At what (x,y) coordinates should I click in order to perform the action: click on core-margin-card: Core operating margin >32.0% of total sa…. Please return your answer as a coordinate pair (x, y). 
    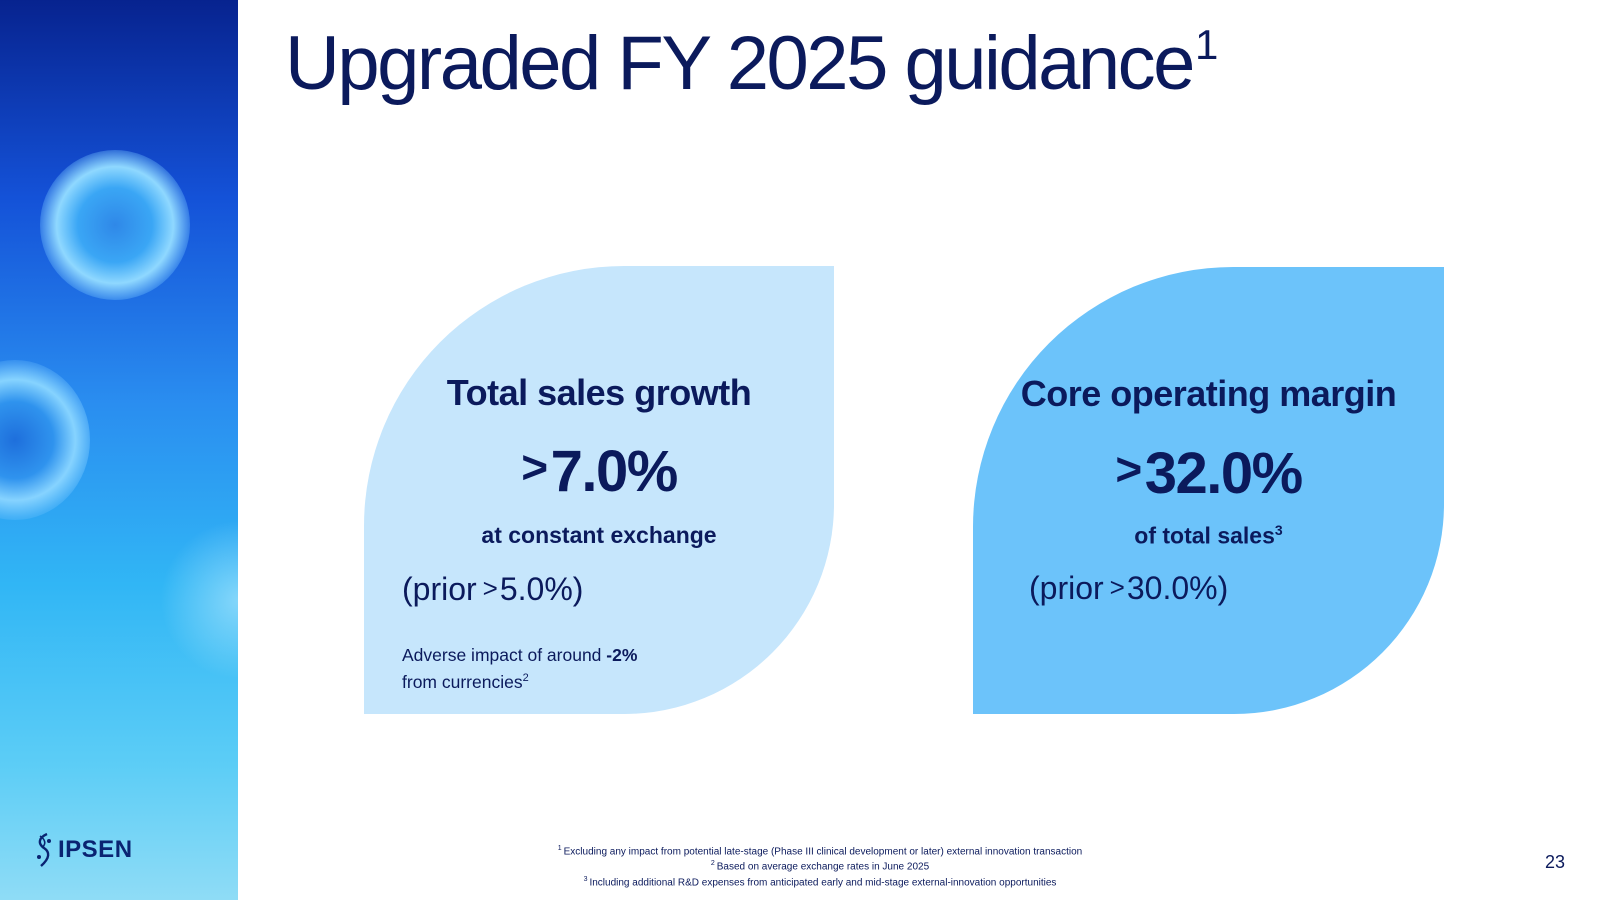
    Looking at the image, I should click on (1208, 490).